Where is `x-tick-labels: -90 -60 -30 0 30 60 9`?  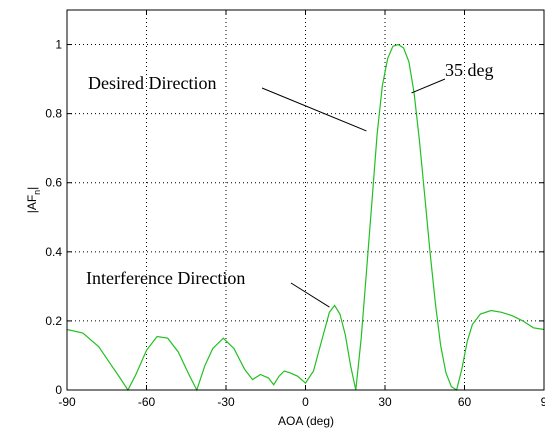 x-tick-labels: -90 -60 -30 0 30 60 9 is located at coordinates (301, 402).